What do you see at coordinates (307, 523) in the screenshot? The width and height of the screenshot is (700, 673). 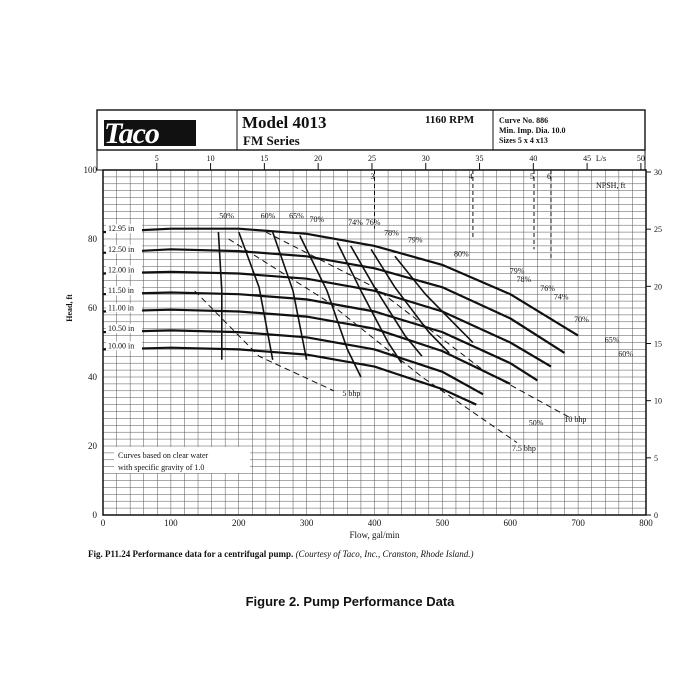 I see `x-tick-label: 300` at bounding box center [307, 523].